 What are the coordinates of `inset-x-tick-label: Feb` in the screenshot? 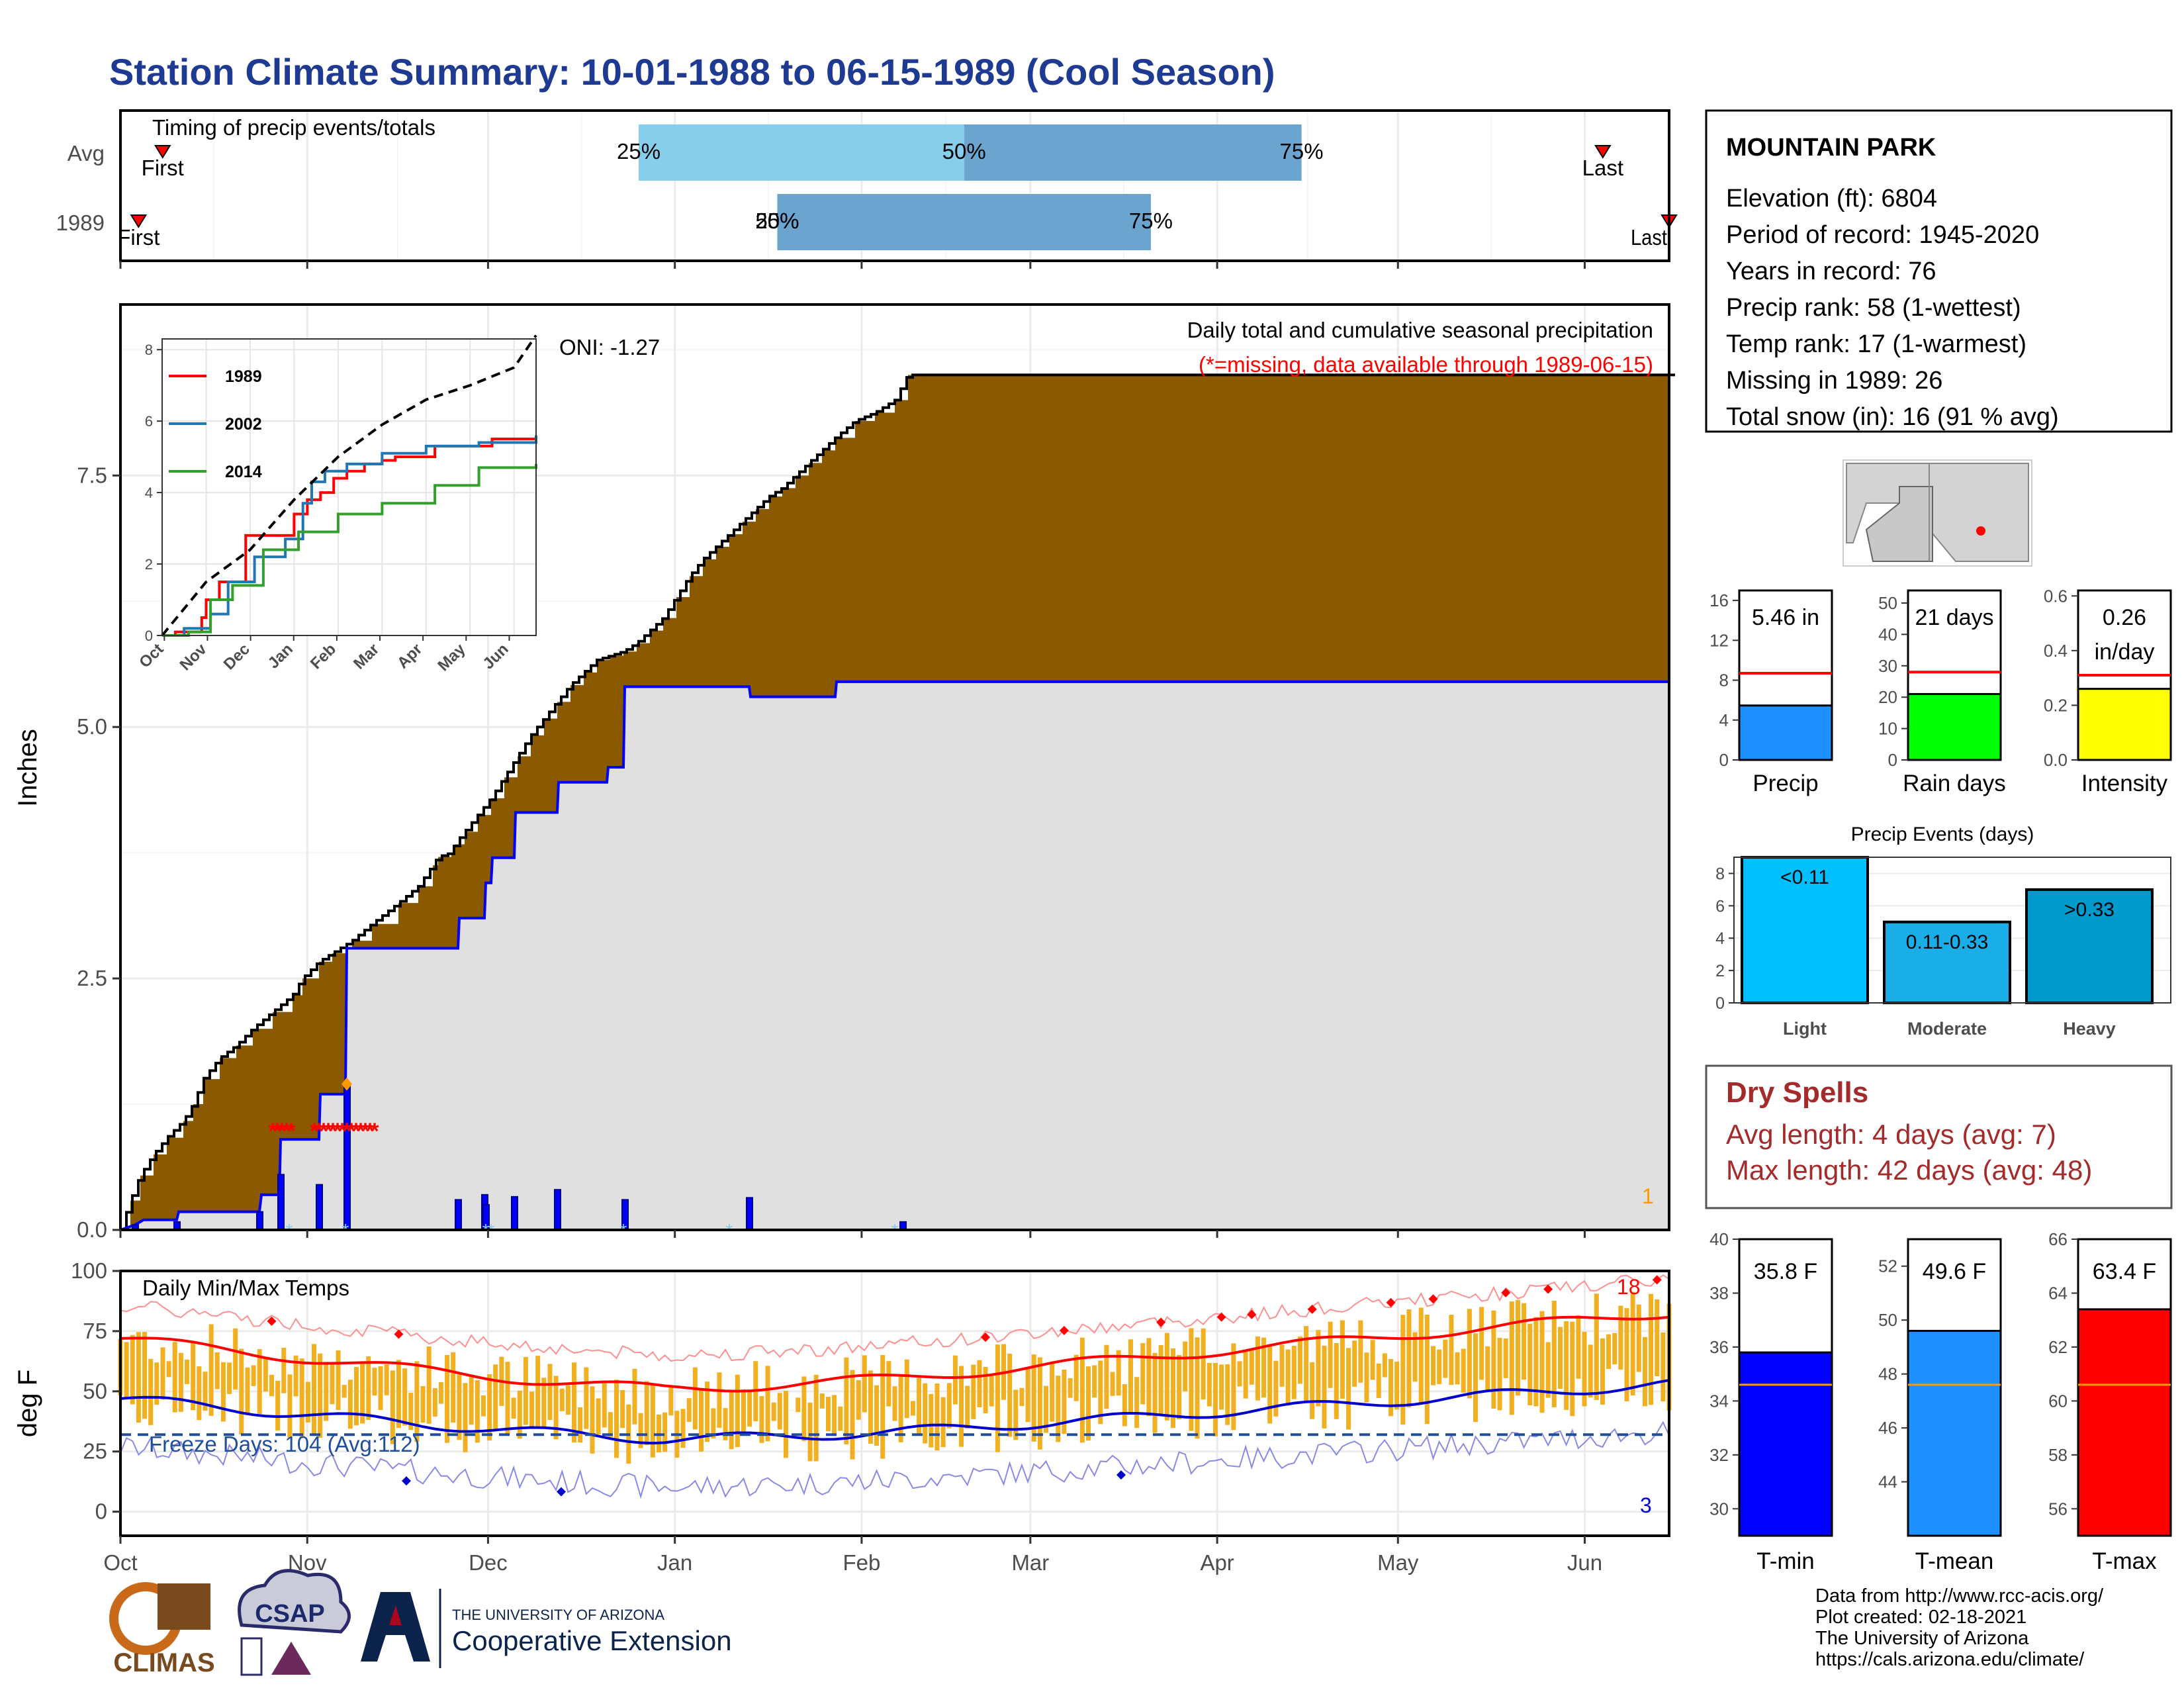 It's located at (323, 656).